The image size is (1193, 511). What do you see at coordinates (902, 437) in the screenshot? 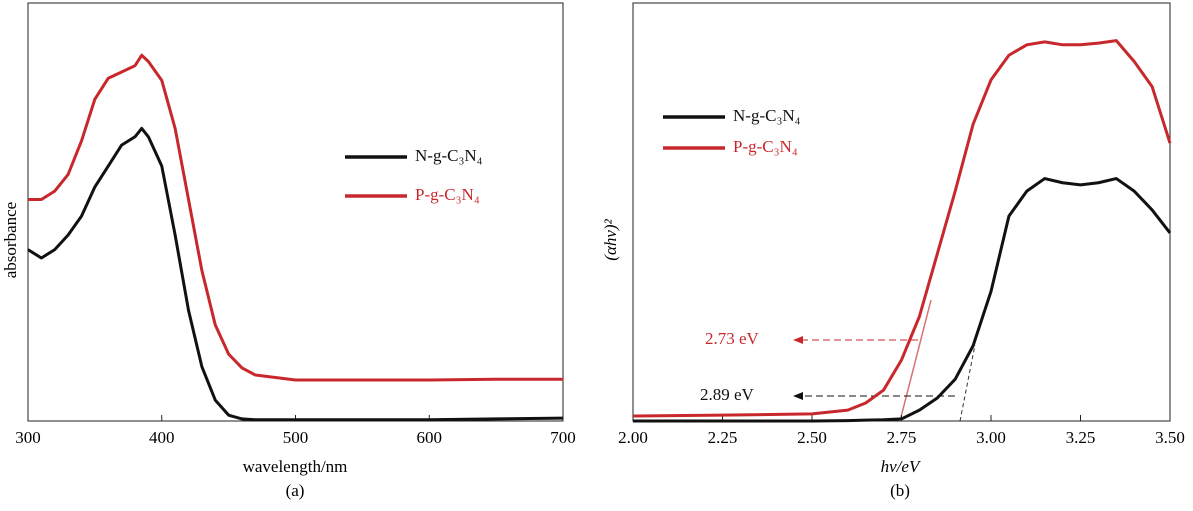
I see `x-tick-label: 2.75` at bounding box center [902, 437].